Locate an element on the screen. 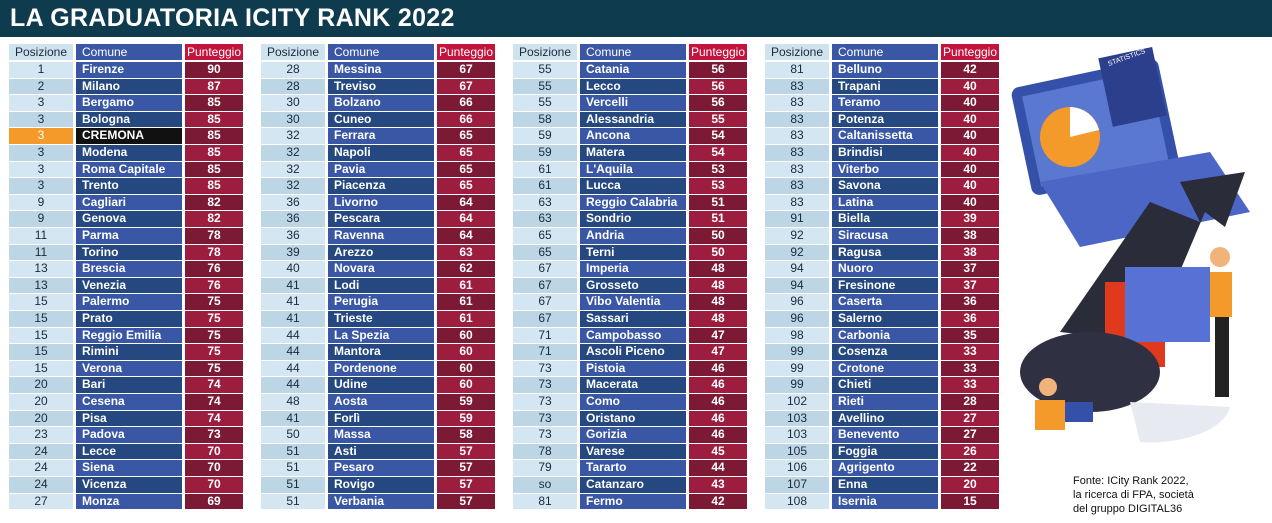 The height and width of the screenshot is (523, 1272). punteggio: 66 is located at coordinates (466, 103).